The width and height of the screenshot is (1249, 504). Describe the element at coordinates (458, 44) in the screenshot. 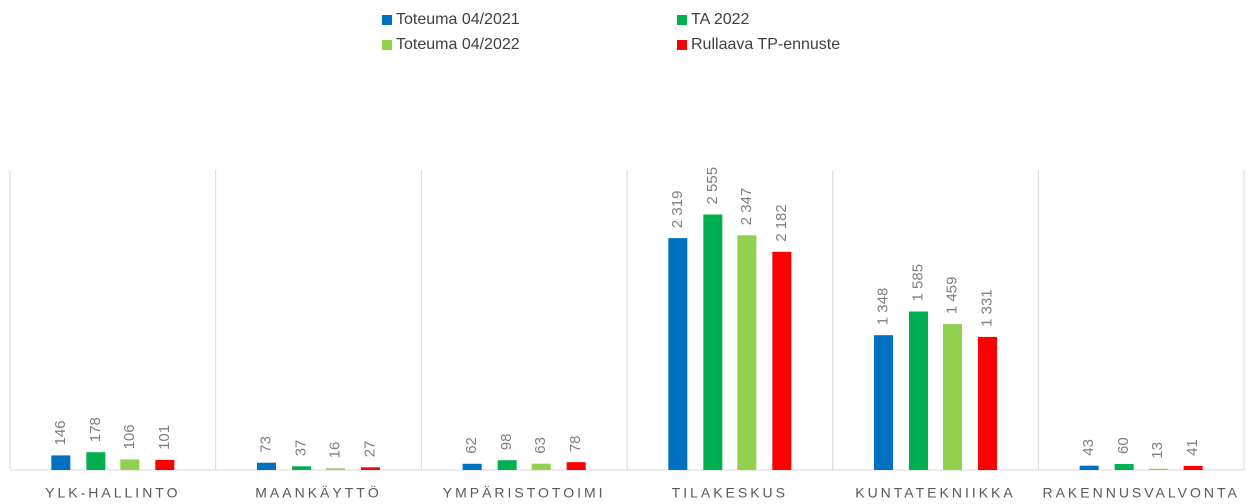

I see `legend-label: Toteuma 04/2022` at that location.